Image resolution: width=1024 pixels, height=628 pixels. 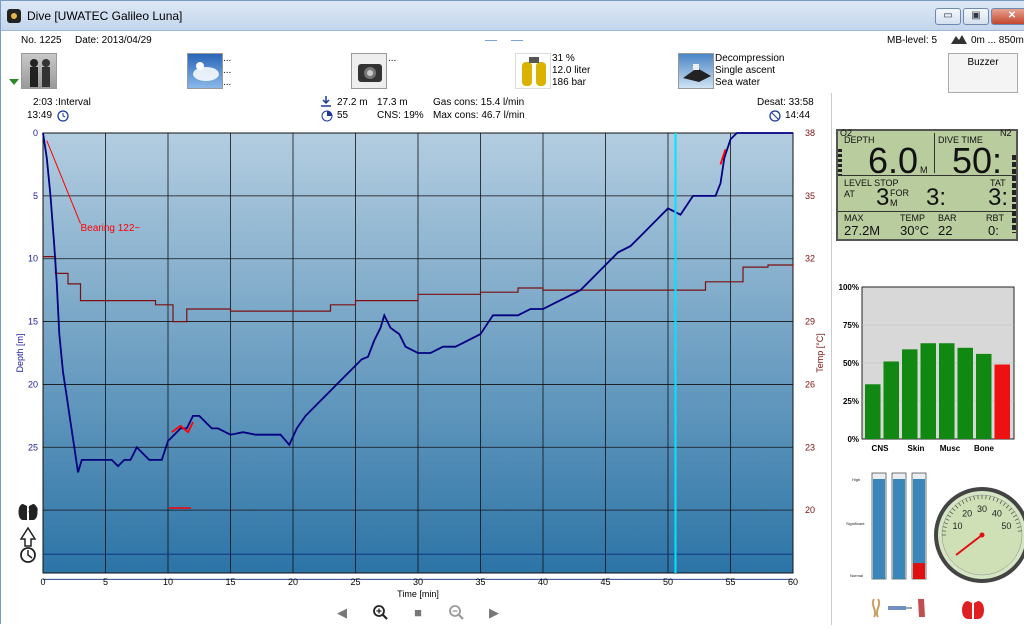 What do you see at coordinates (696, 71) in the screenshot?
I see `dive-type-photo` at bounding box center [696, 71].